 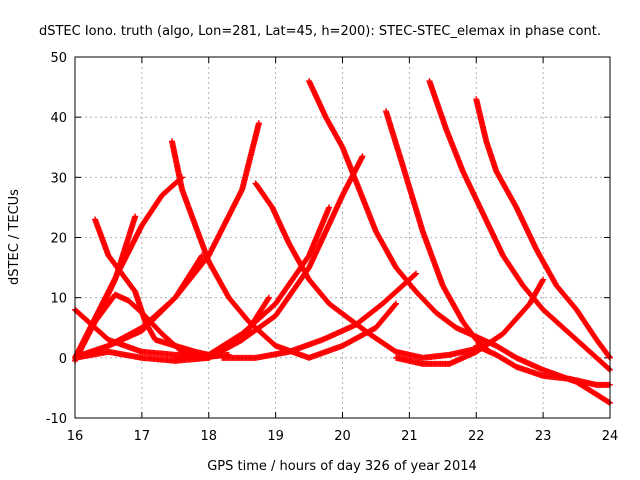 I want to click on x-tick-label: 22, so click(x=476, y=436).